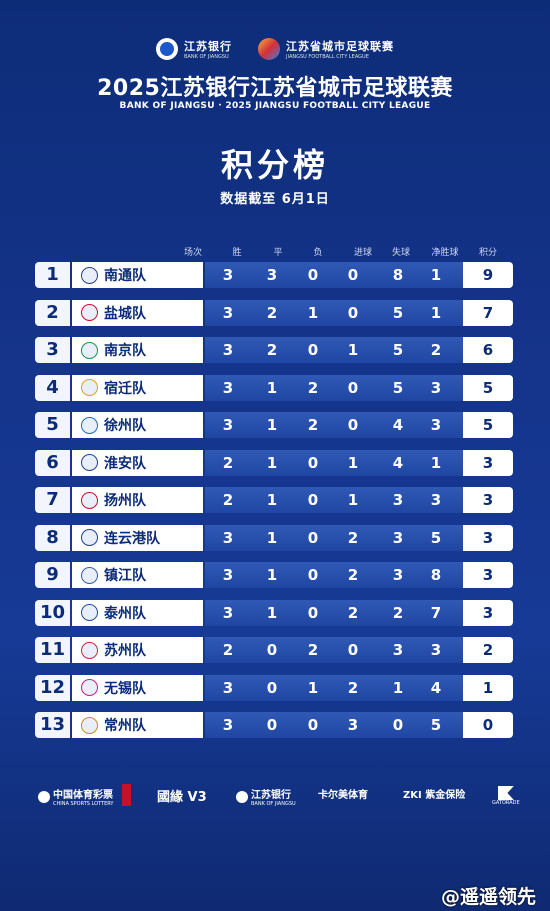 Image resolution: width=550 pixels, height=911 pixels. Describe the element at coordinates (398, 462) in the screenshot. I see `stat-gf: 4` at that location.